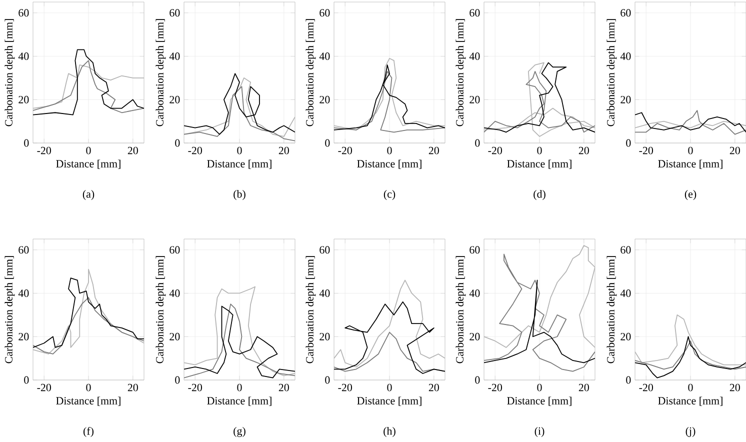  Describe the element at coordinates (390, 195) in the screenshot. I see `text: (c)` at that location.